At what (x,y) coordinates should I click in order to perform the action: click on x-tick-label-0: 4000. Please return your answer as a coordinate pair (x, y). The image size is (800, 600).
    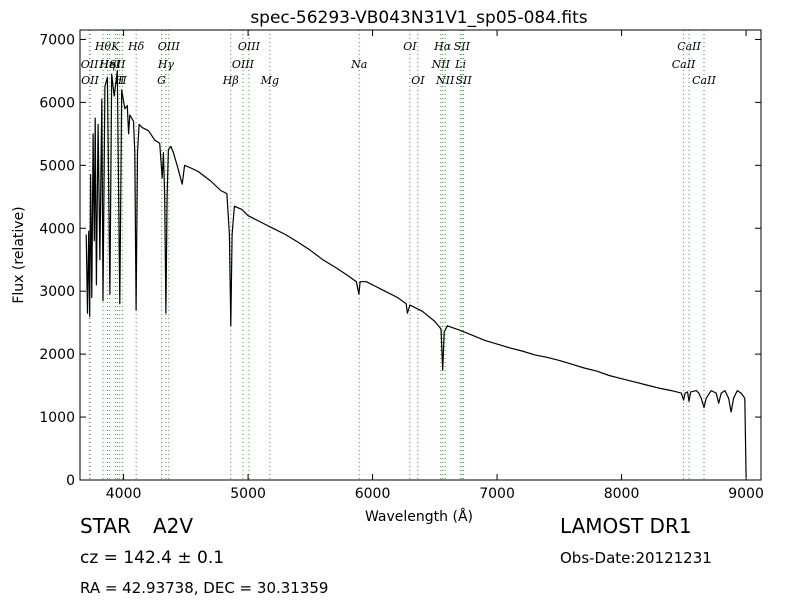
    Looking at the image, I should click on (124, 494).